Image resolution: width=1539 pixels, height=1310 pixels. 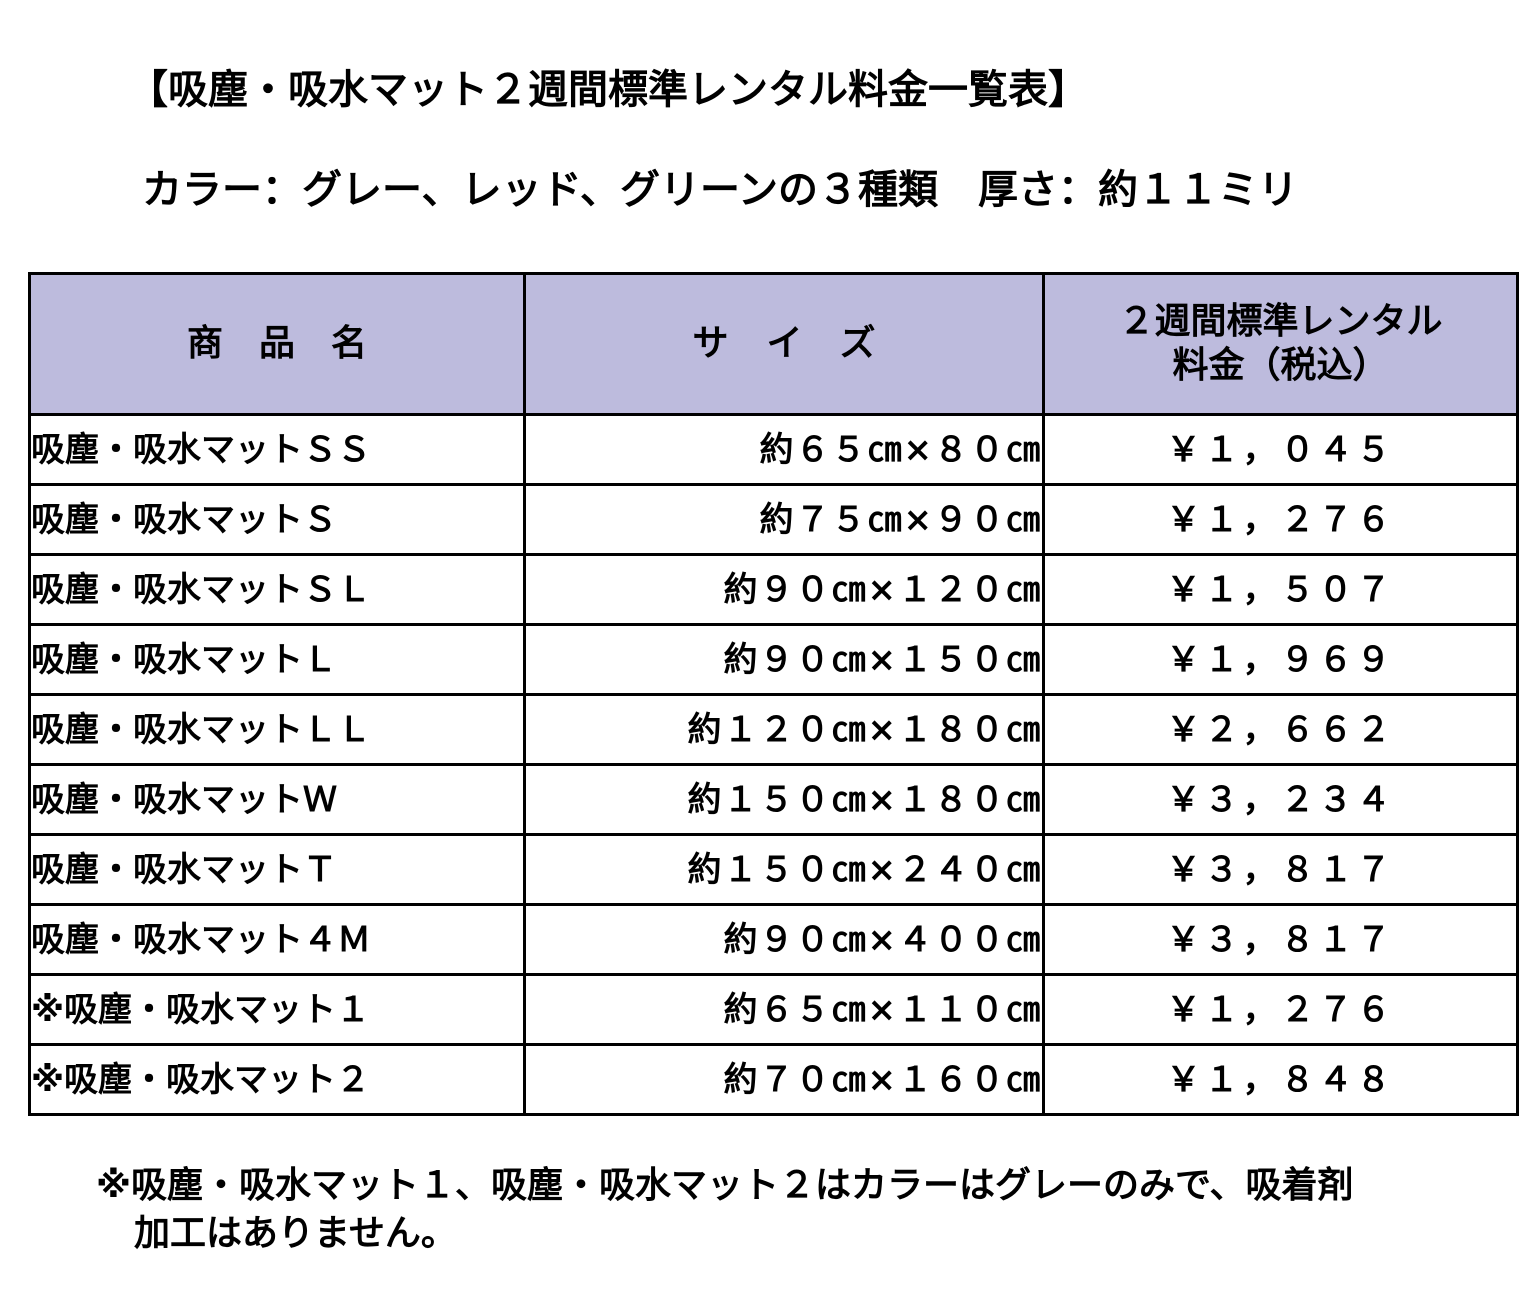 I want to click on product-name-cell: ※吸塵・吸水マット１, so click(x=277, y=1009).